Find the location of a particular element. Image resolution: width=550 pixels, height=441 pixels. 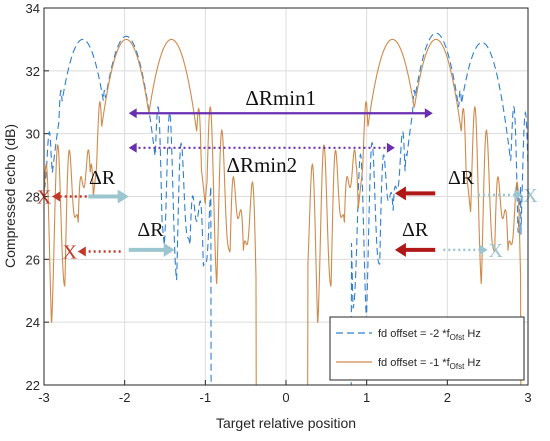

x-tick-label: 3 is located at coordinates (527, 397).